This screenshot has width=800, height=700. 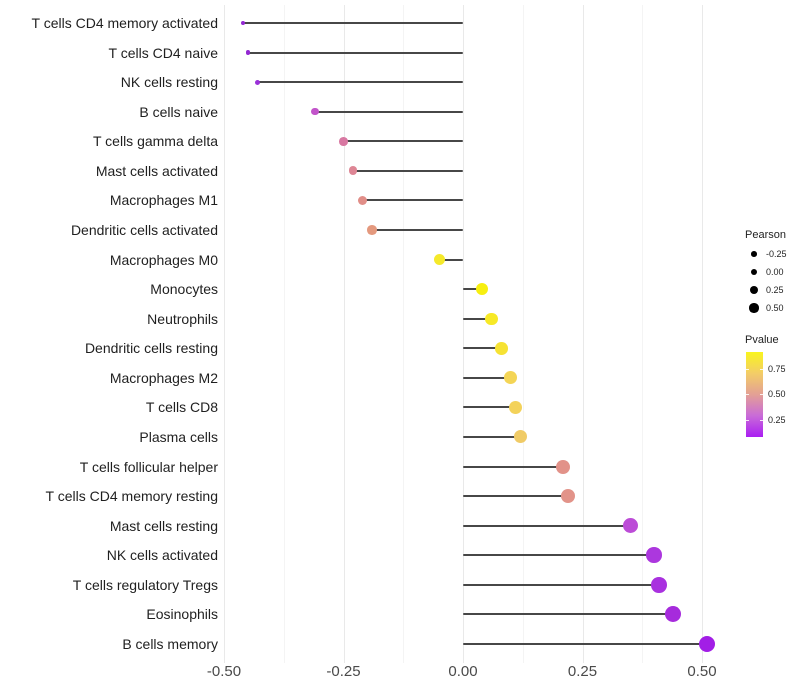 I want to click on y-axis-label: NK cells resting, so click(x=169, y=82).